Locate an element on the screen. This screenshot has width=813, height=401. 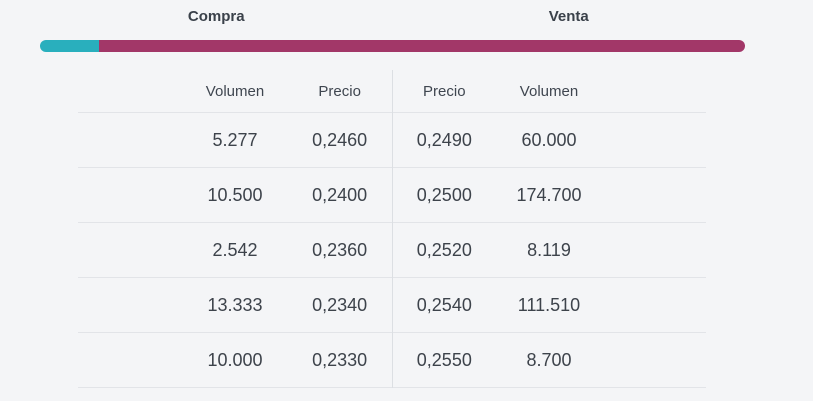
buy-price-header: Precio is located at coordinates (339, 91).